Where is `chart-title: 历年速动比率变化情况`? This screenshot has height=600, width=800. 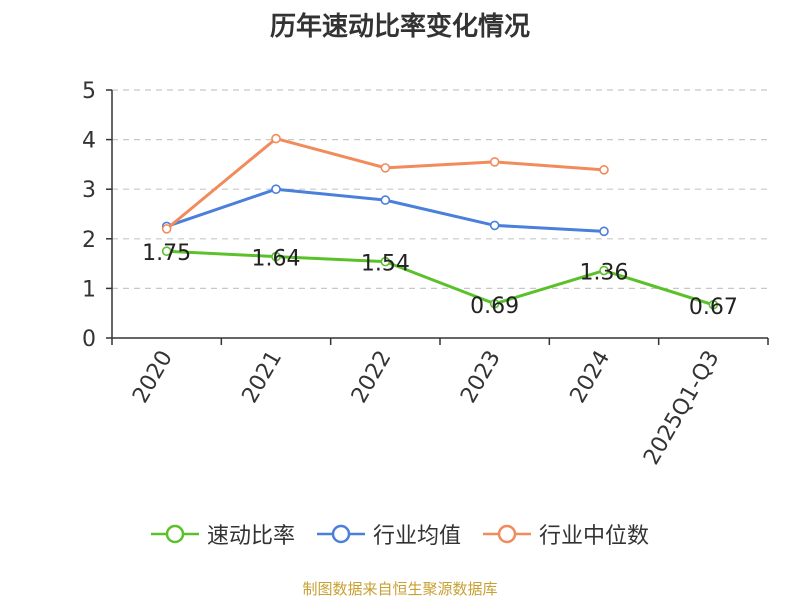
chart-title: 历年速动比率变化情况 is located at coordinates (399, 27).